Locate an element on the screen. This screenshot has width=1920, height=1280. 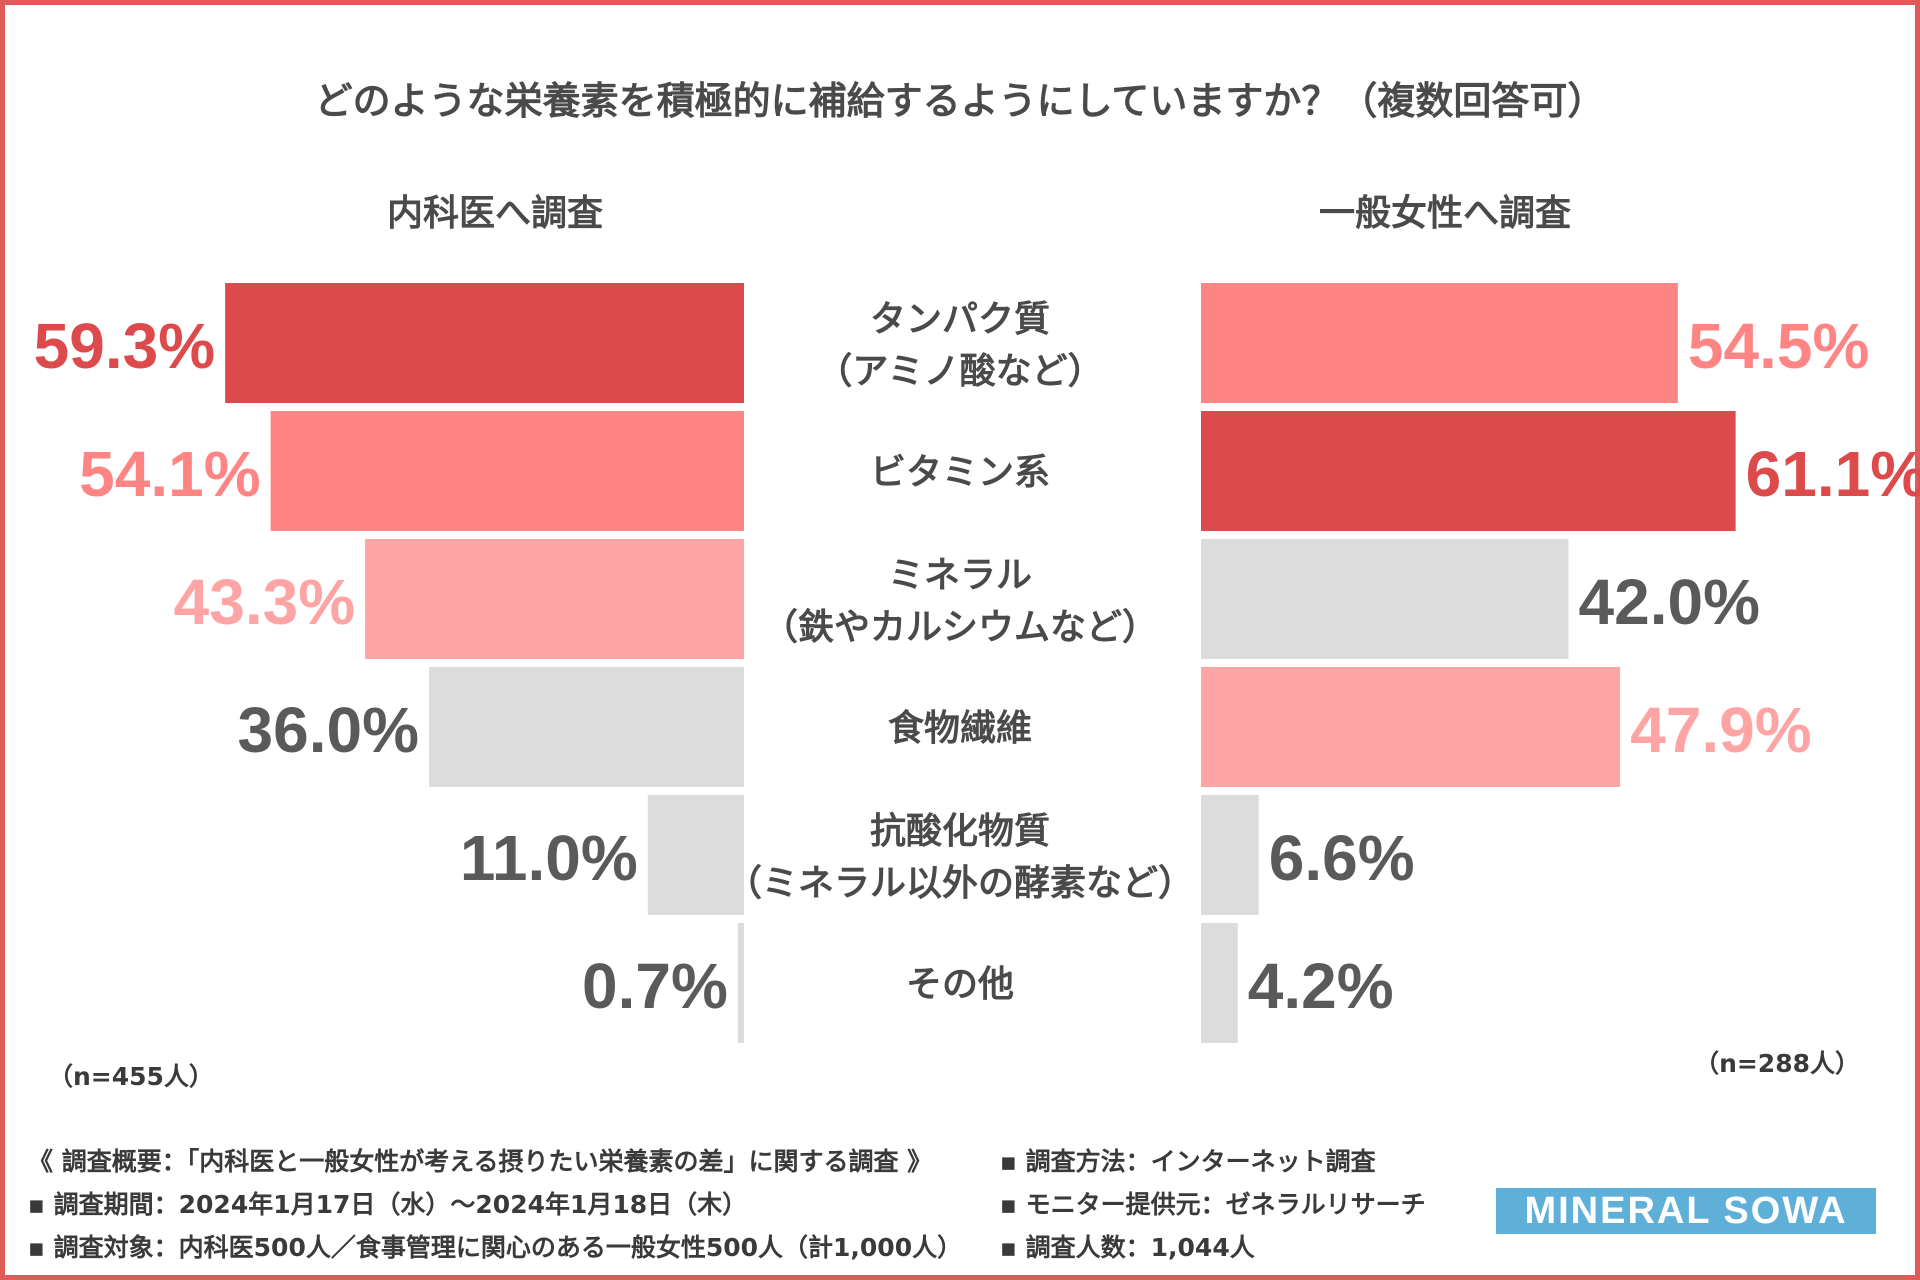
left-value-label: 0.7% is located at coordinates (655, 986).